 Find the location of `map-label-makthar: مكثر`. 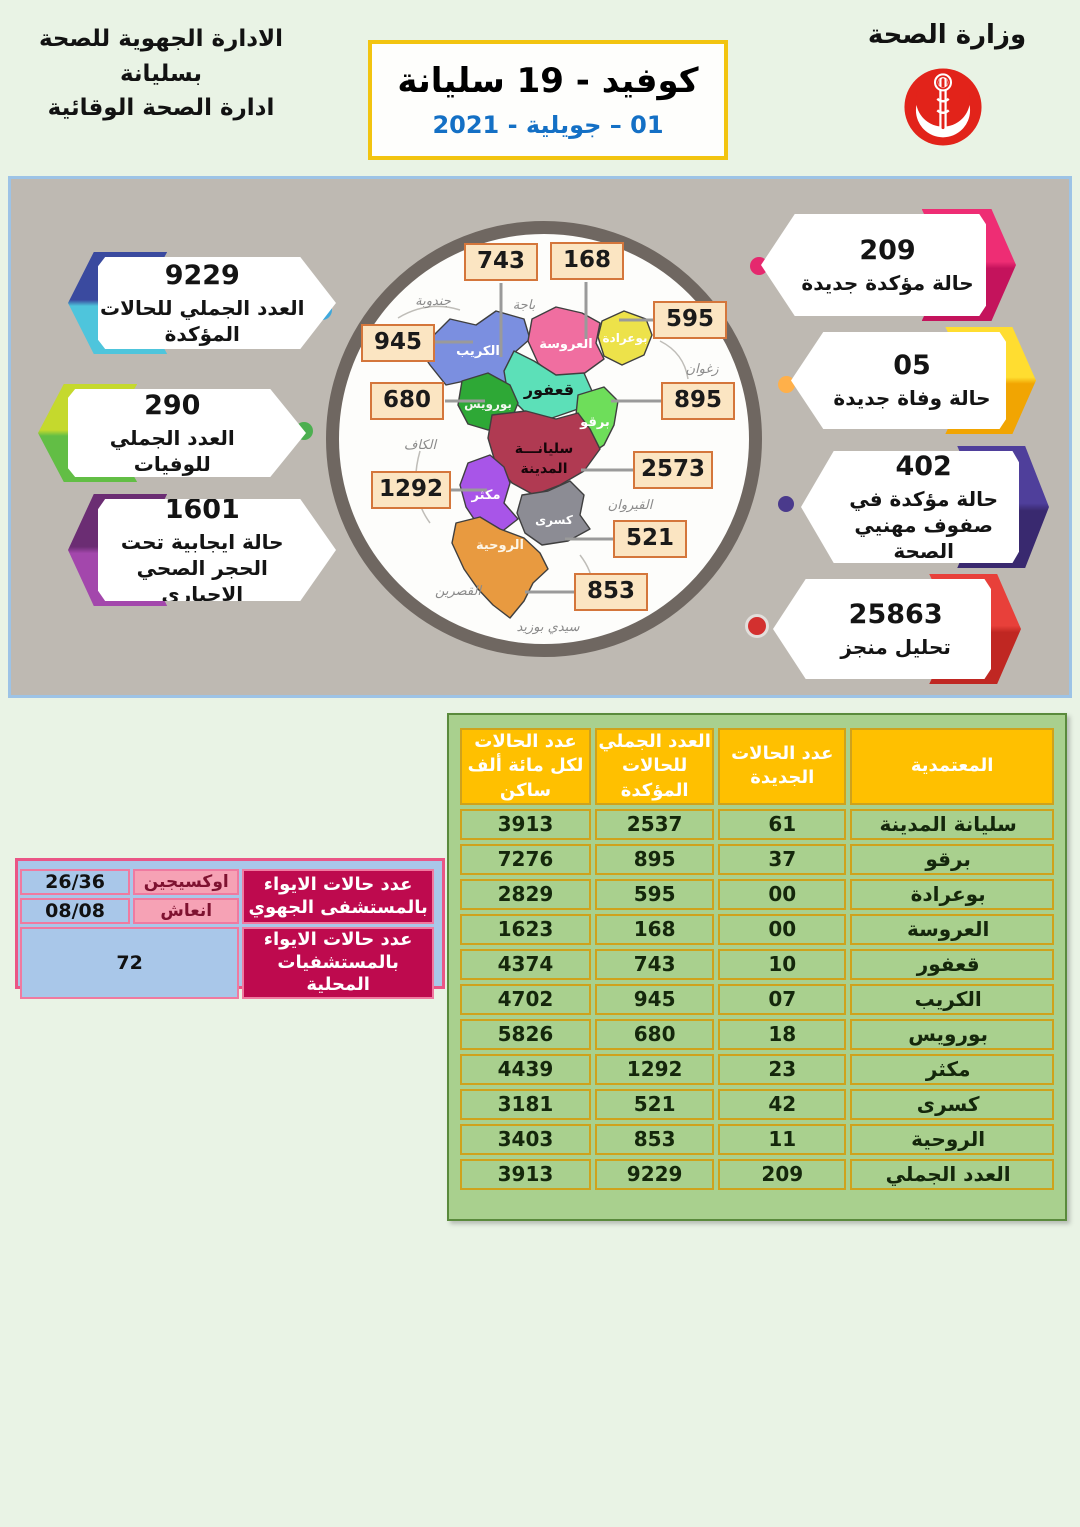

map-label-makthar: مكثر is located at coordinates (485, 495).